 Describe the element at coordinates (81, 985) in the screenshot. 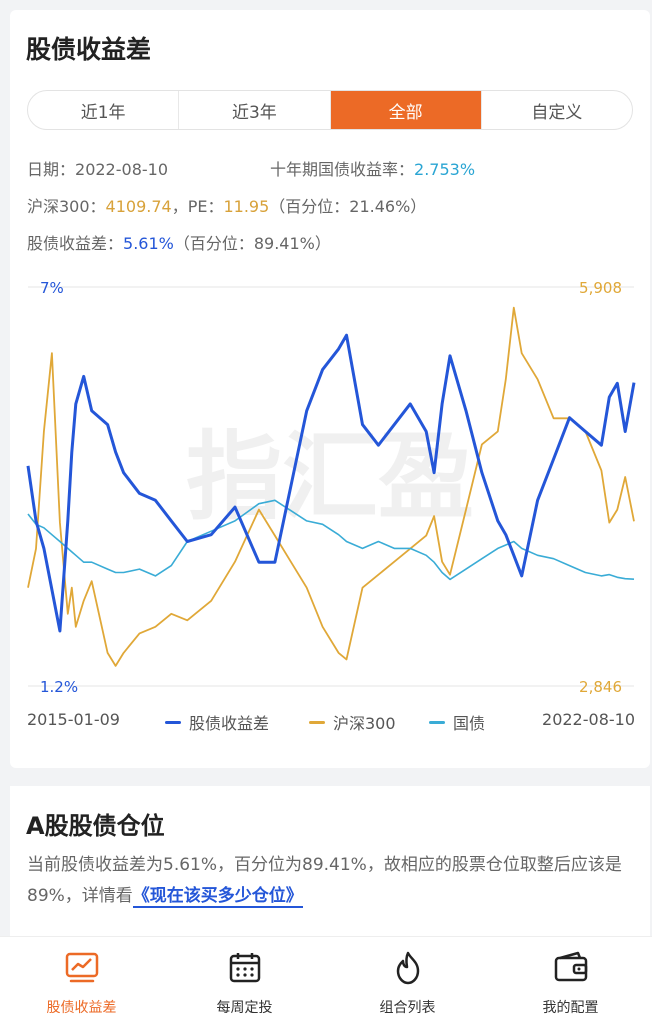

I see `nav-item-spread: 股债收益差` at that location.